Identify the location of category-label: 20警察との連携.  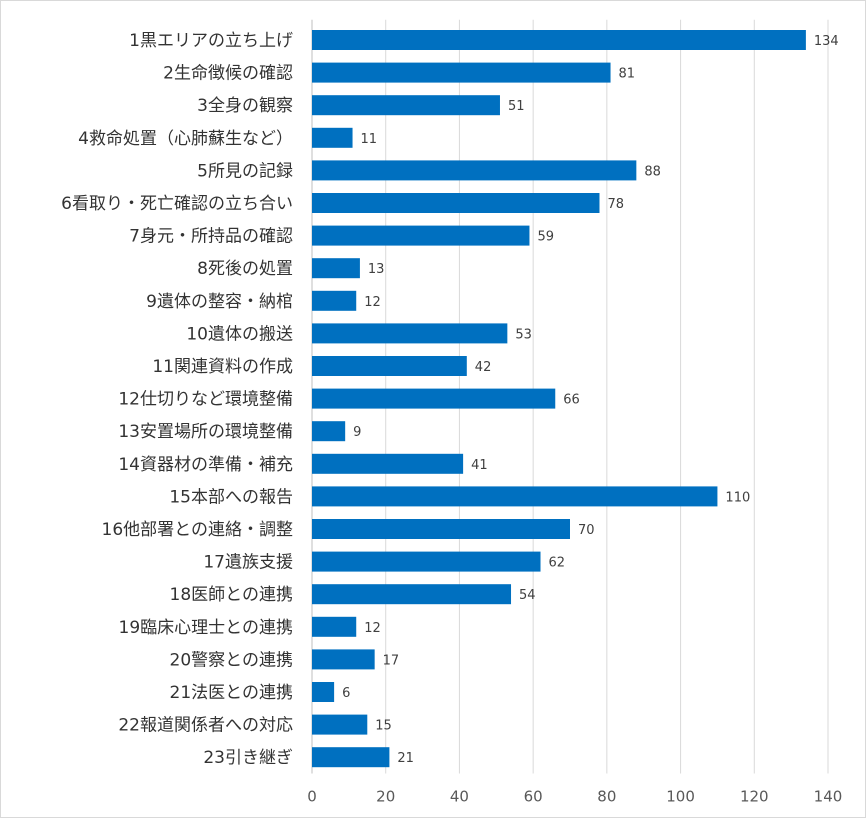
(231, 660).